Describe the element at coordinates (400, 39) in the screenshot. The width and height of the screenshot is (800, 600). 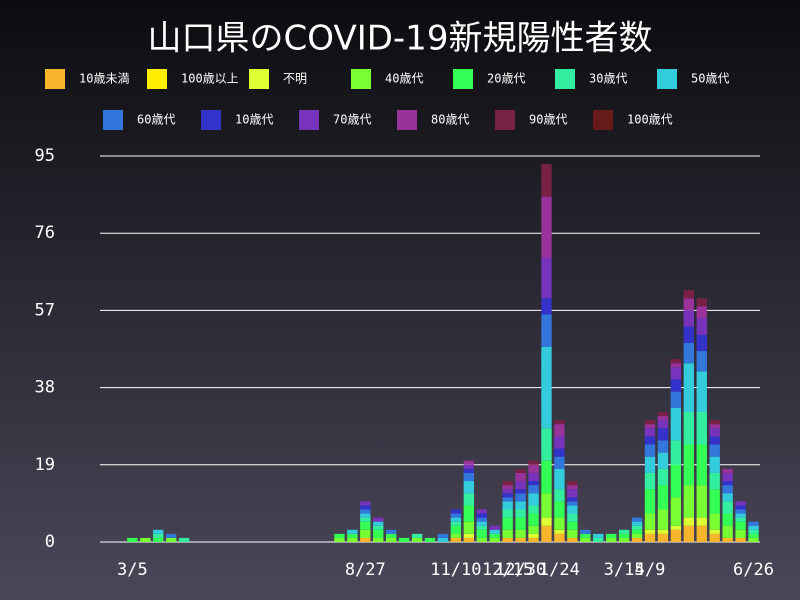
I see `chart-title: 山口県のCOVID-19新規陽性者数` at that location.